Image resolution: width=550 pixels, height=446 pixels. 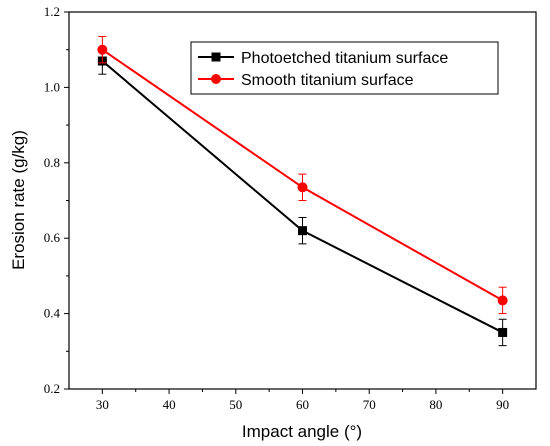 What do you see at coordinates (235, 404) in the screenshot?
I see `x-tick-label-50: 50` at bounding box center [235, 404].